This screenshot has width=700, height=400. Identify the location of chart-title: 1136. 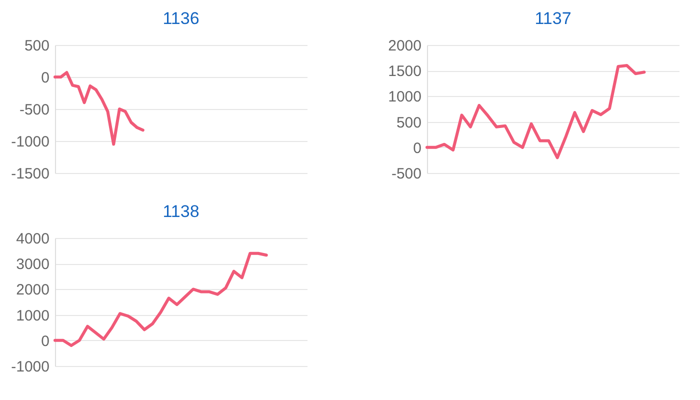
(181, 18).